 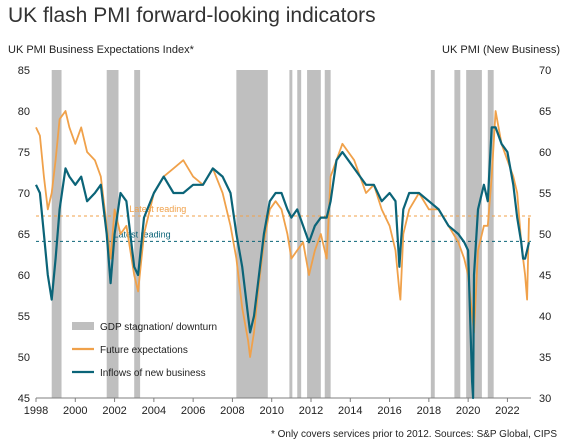 What do you see at coordinates (429, 411) in the screenshot?
I see `x-tick-label: 2018` at bounding box center [429, 411].